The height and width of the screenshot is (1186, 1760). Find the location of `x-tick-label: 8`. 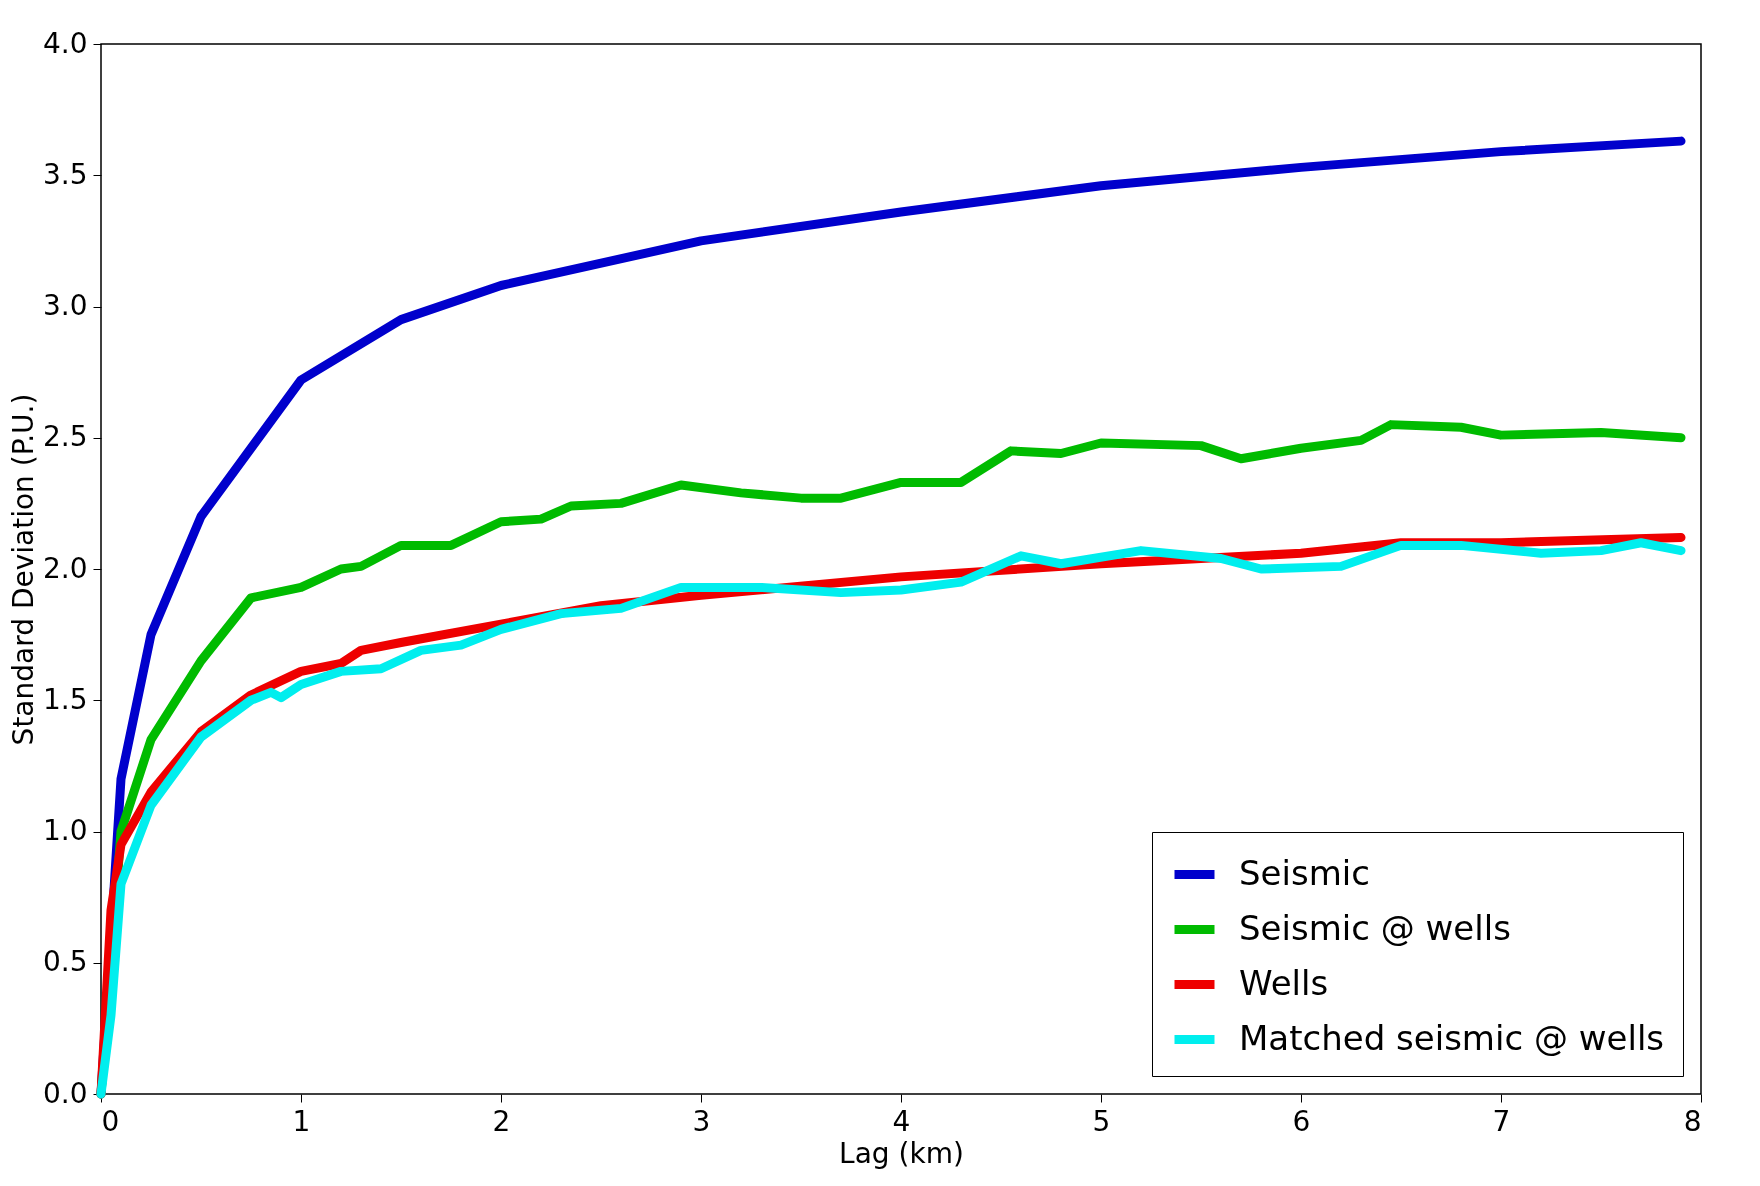

x-tick-label: 8 is located at coordinates (1692, 1121).